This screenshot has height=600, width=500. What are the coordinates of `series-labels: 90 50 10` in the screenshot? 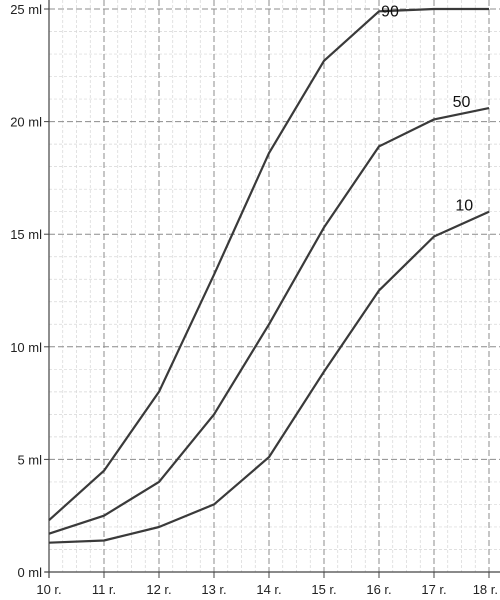 It's located at (427, 108).